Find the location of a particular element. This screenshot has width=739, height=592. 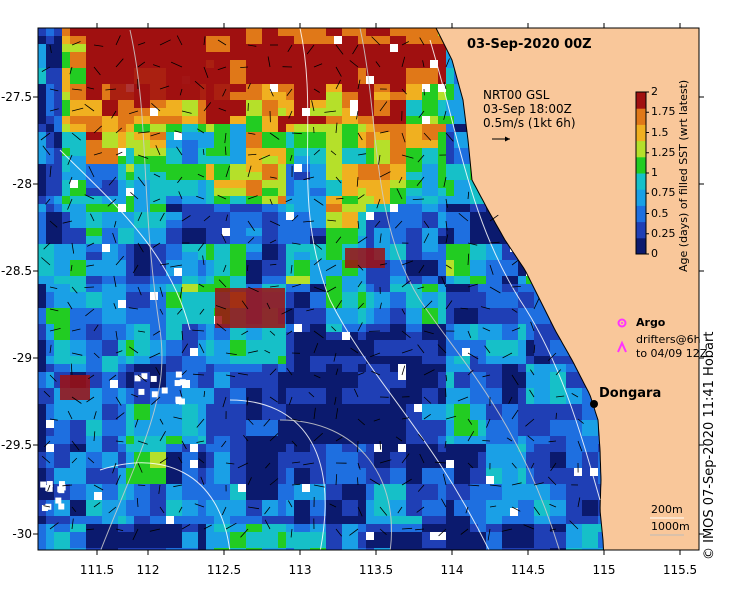

x-tick-label: 115.5 is located at coordinates (680, 570).